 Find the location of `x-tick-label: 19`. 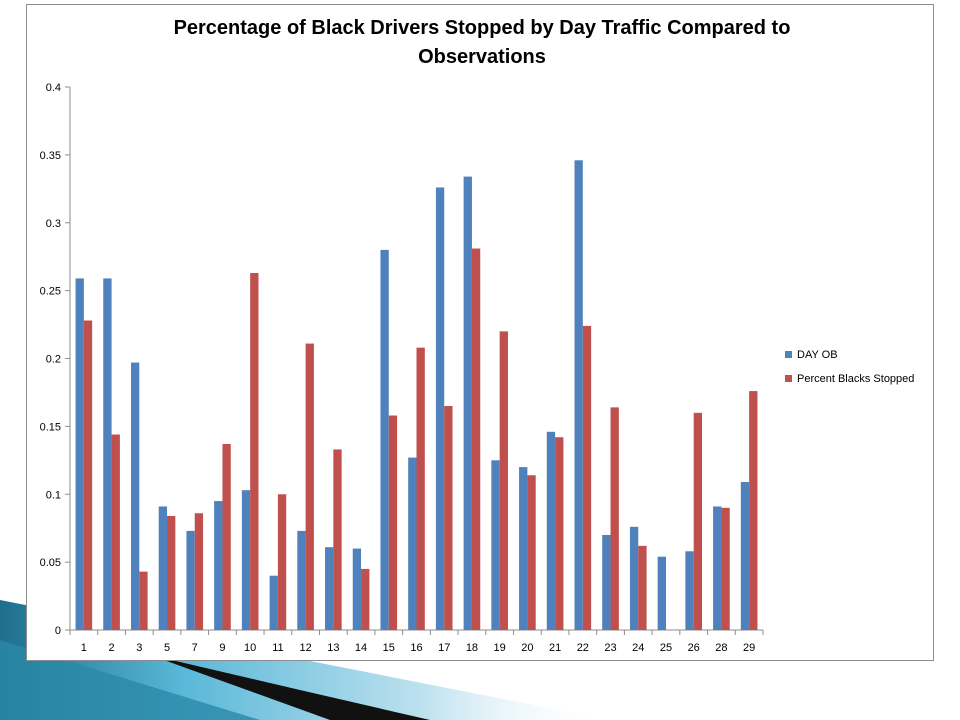

x-tick-label: 19 is located at coordinates (500, 648).